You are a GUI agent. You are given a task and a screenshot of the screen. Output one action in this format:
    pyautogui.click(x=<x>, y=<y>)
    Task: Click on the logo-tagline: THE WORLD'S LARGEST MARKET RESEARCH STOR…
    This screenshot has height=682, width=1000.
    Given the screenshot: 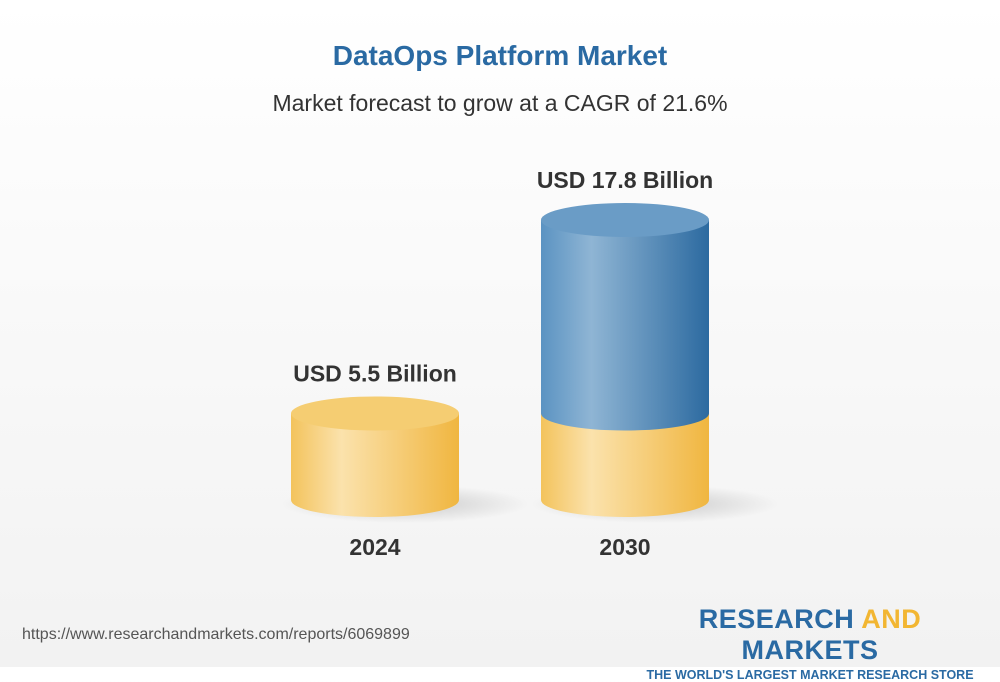 What is the action you would take?
    pyautogui.click(x=810, y=675)
    